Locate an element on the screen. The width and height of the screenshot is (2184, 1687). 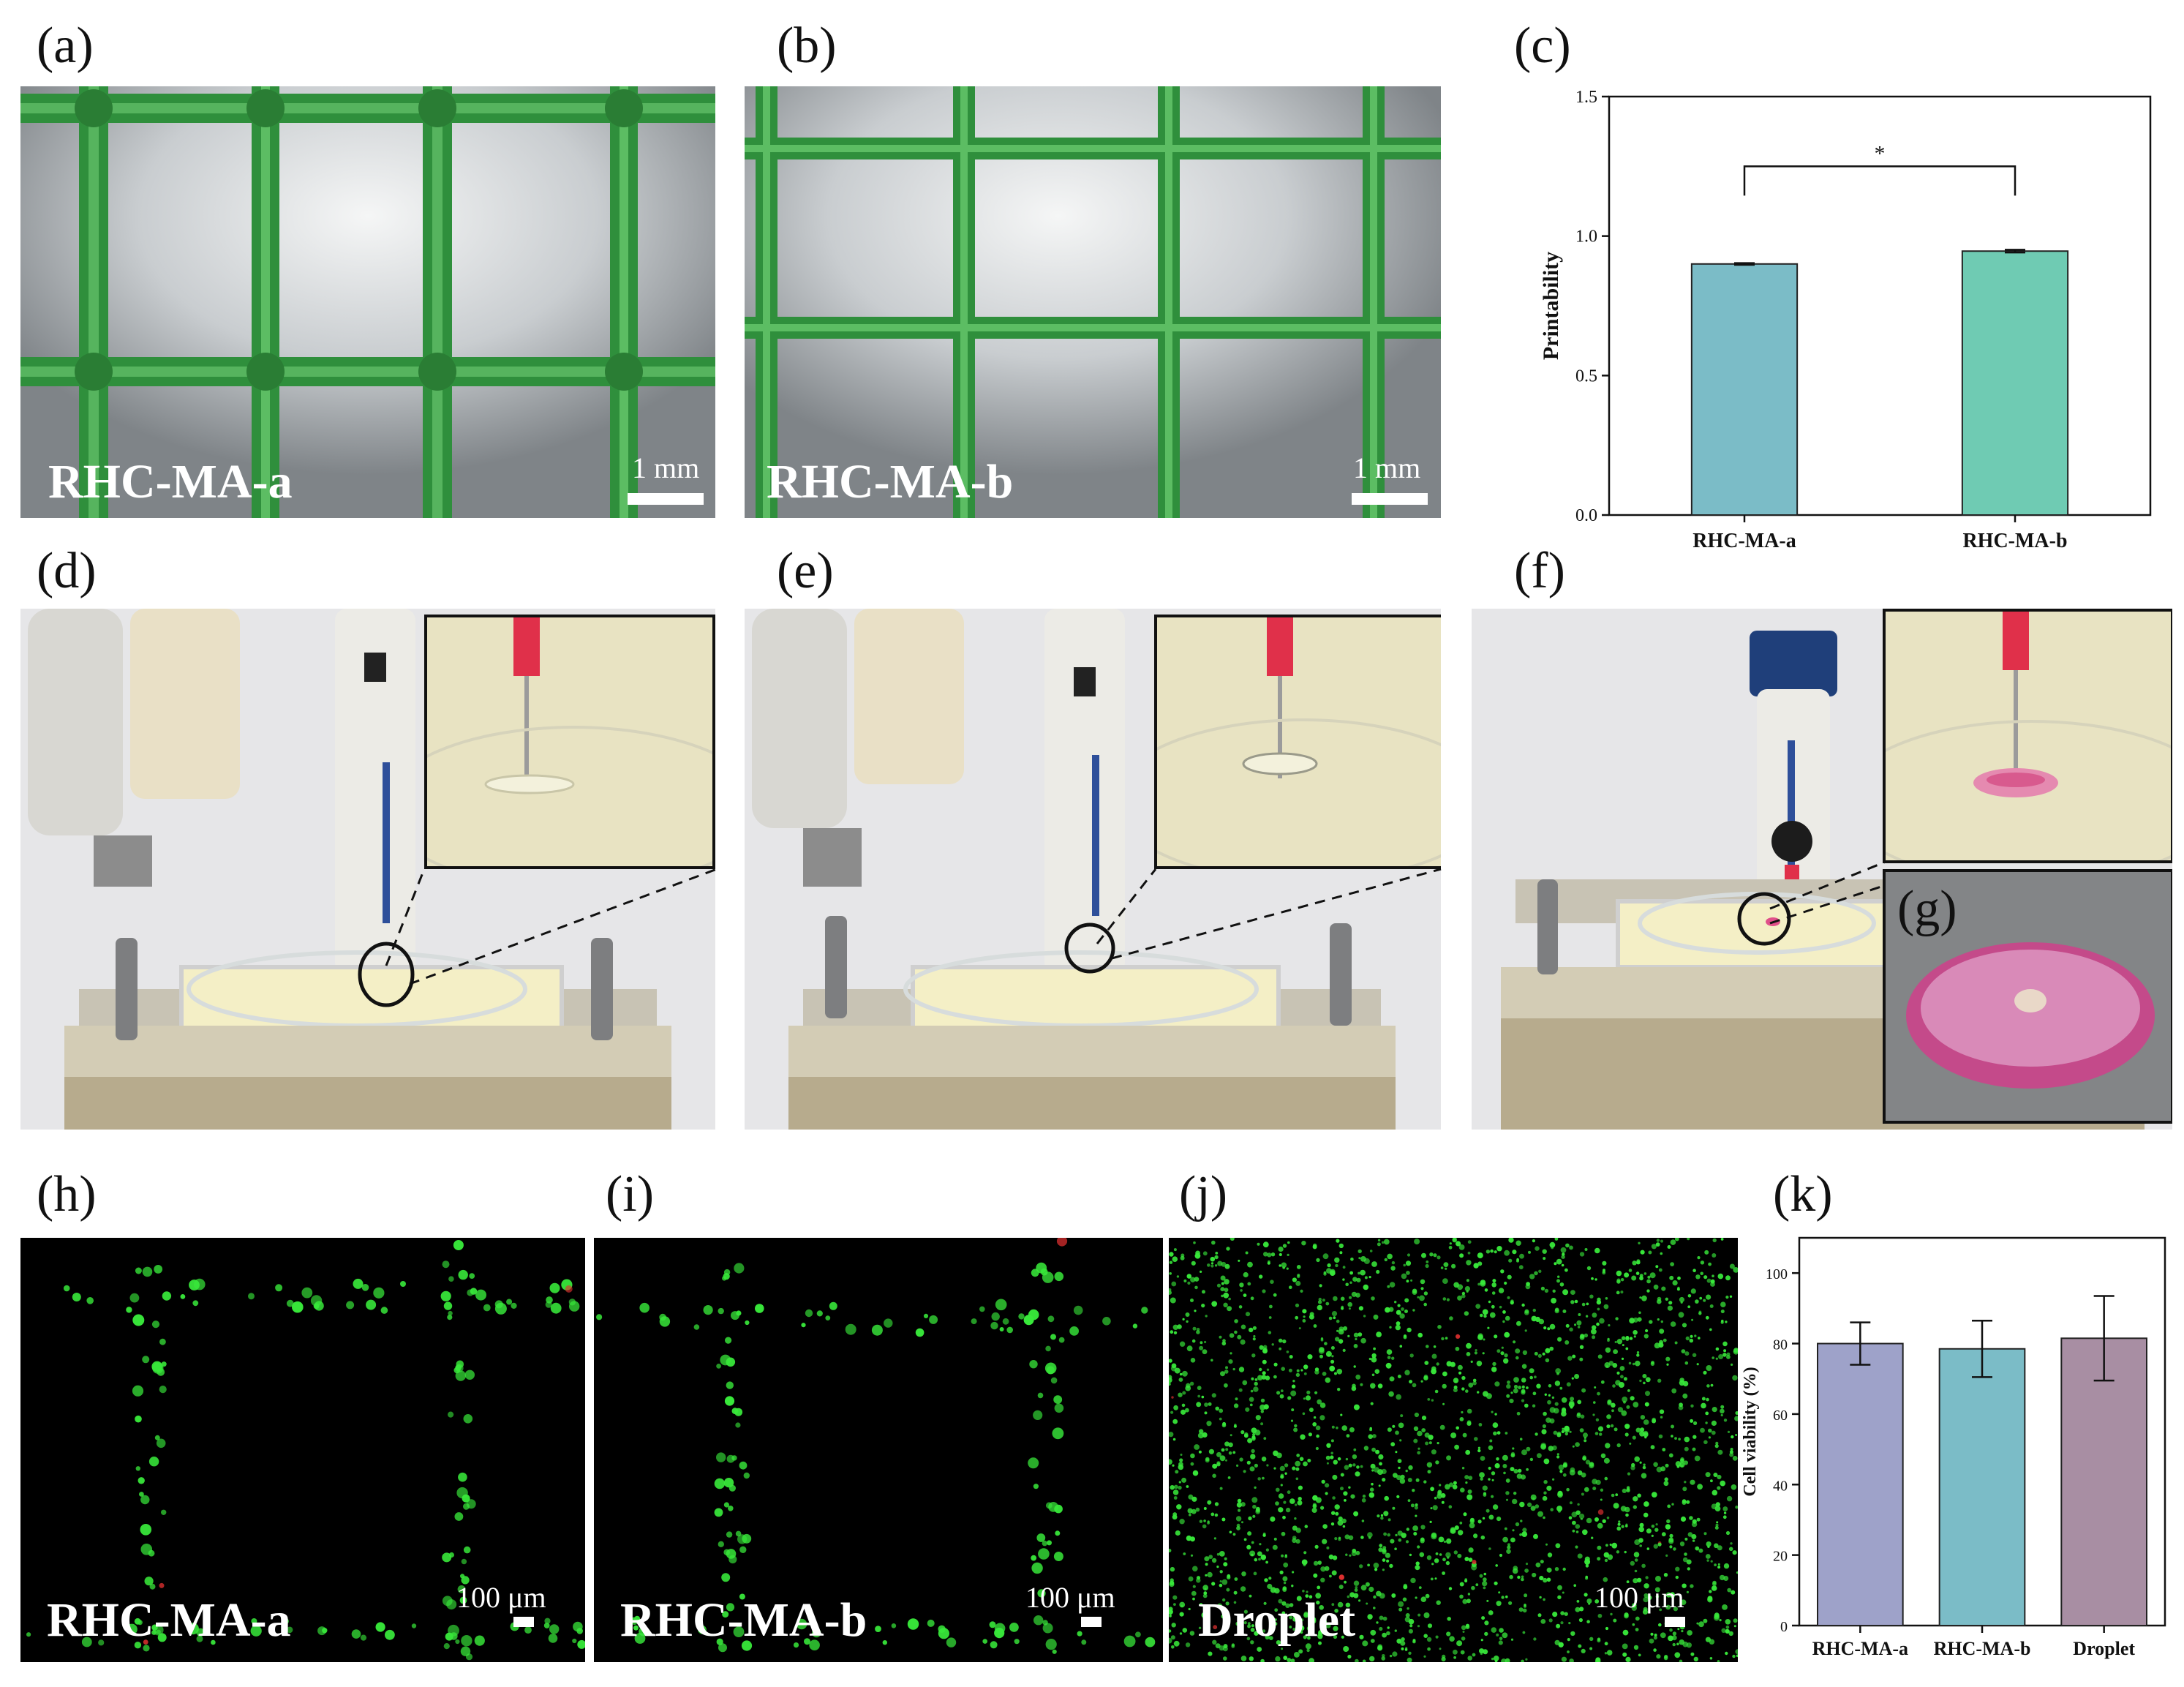
sample-label: RHC-MA-a is located at coordinates (171, 481).